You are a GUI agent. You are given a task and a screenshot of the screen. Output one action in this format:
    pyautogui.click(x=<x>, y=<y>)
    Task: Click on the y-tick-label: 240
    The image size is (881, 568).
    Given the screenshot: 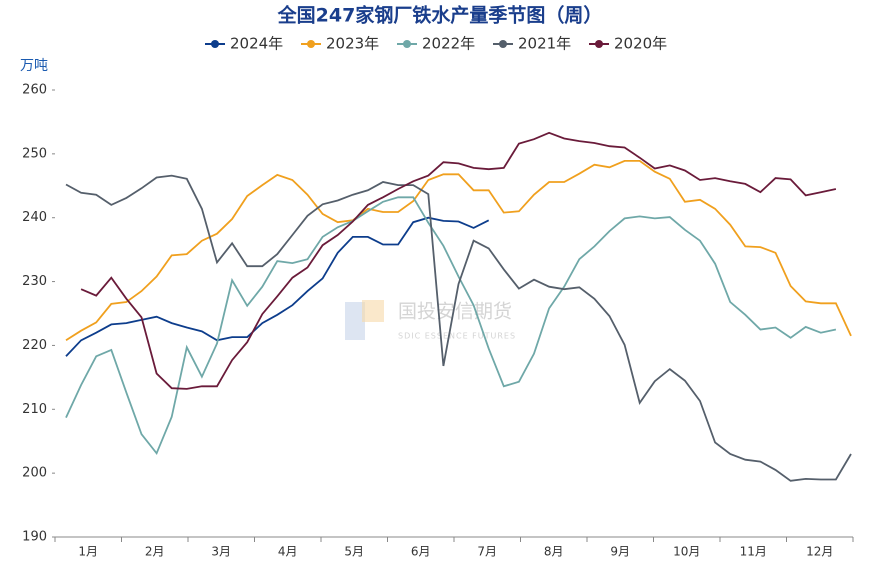 What is the action you would take?
    pyautogui.click(x=34, y=217)
    